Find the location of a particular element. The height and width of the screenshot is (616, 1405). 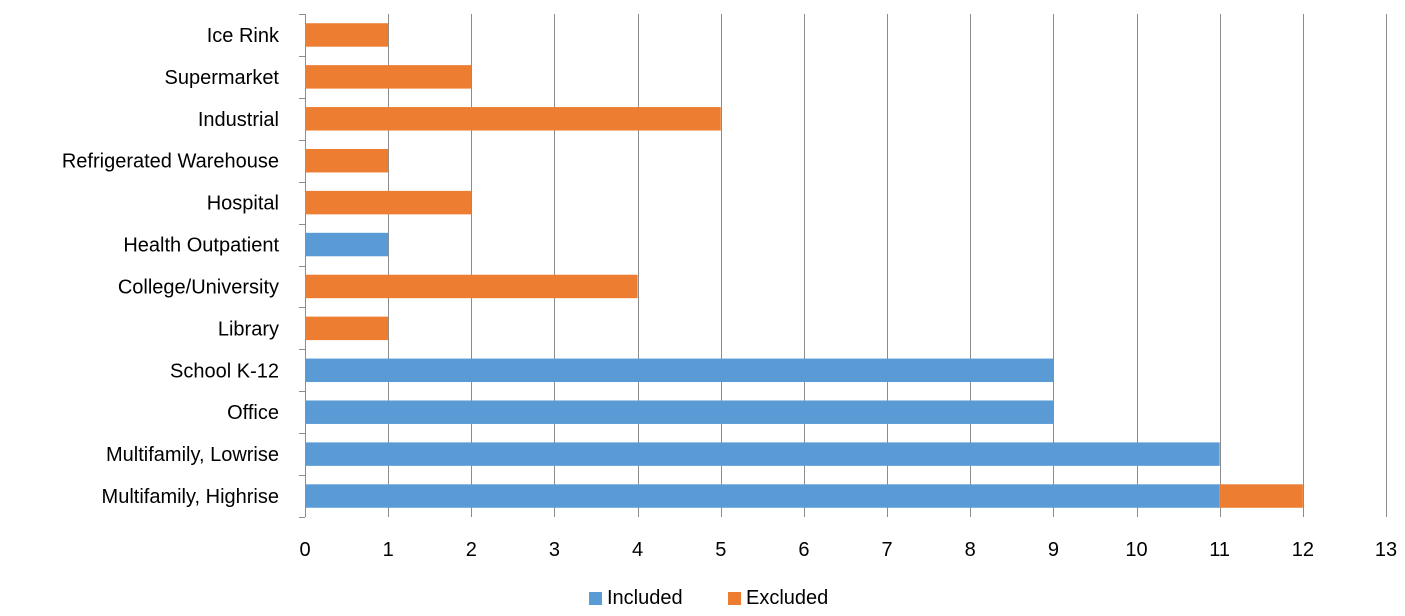

x-tick-label: 5 is located at coordinates (720, 550).